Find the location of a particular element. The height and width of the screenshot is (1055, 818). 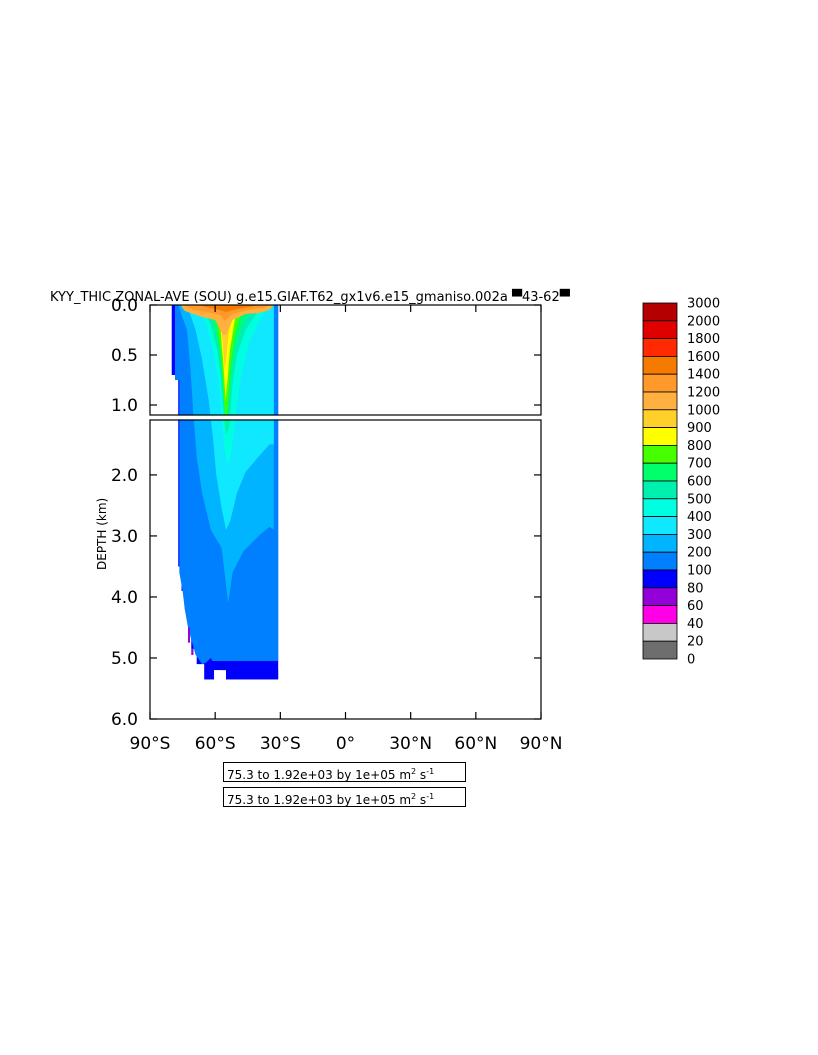

colorbar-label: 1600 is located at coordinates (703, 357).